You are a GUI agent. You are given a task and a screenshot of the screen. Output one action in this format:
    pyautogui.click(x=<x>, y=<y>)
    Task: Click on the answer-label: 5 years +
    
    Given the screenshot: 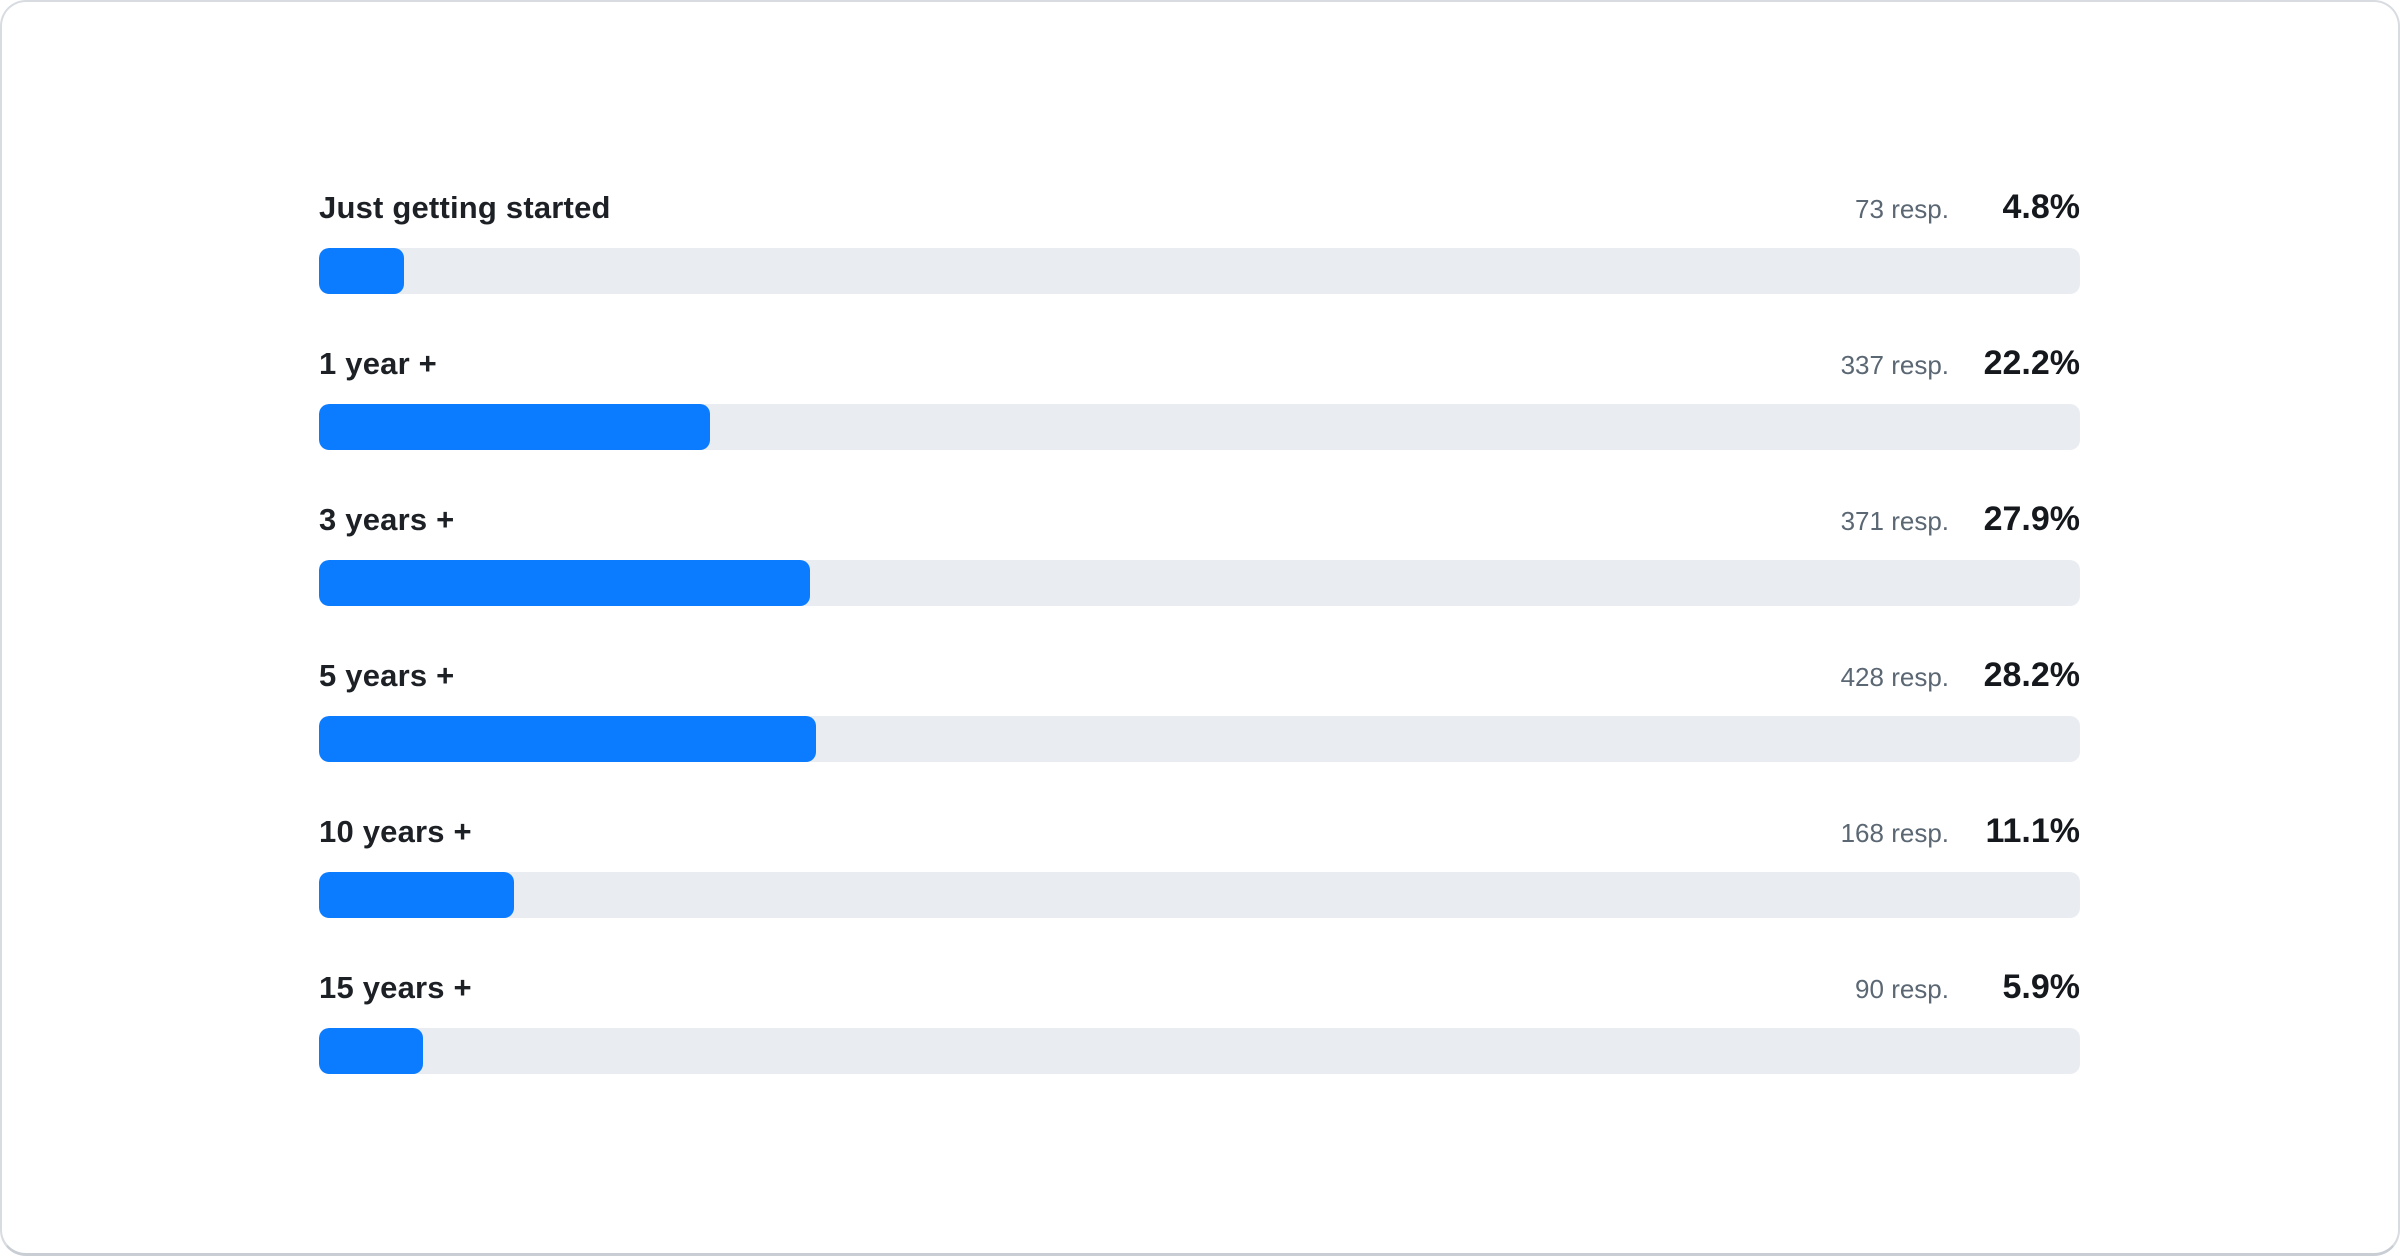 What is the action you would take?
    pyautogui.click(x=387, y=675)
    